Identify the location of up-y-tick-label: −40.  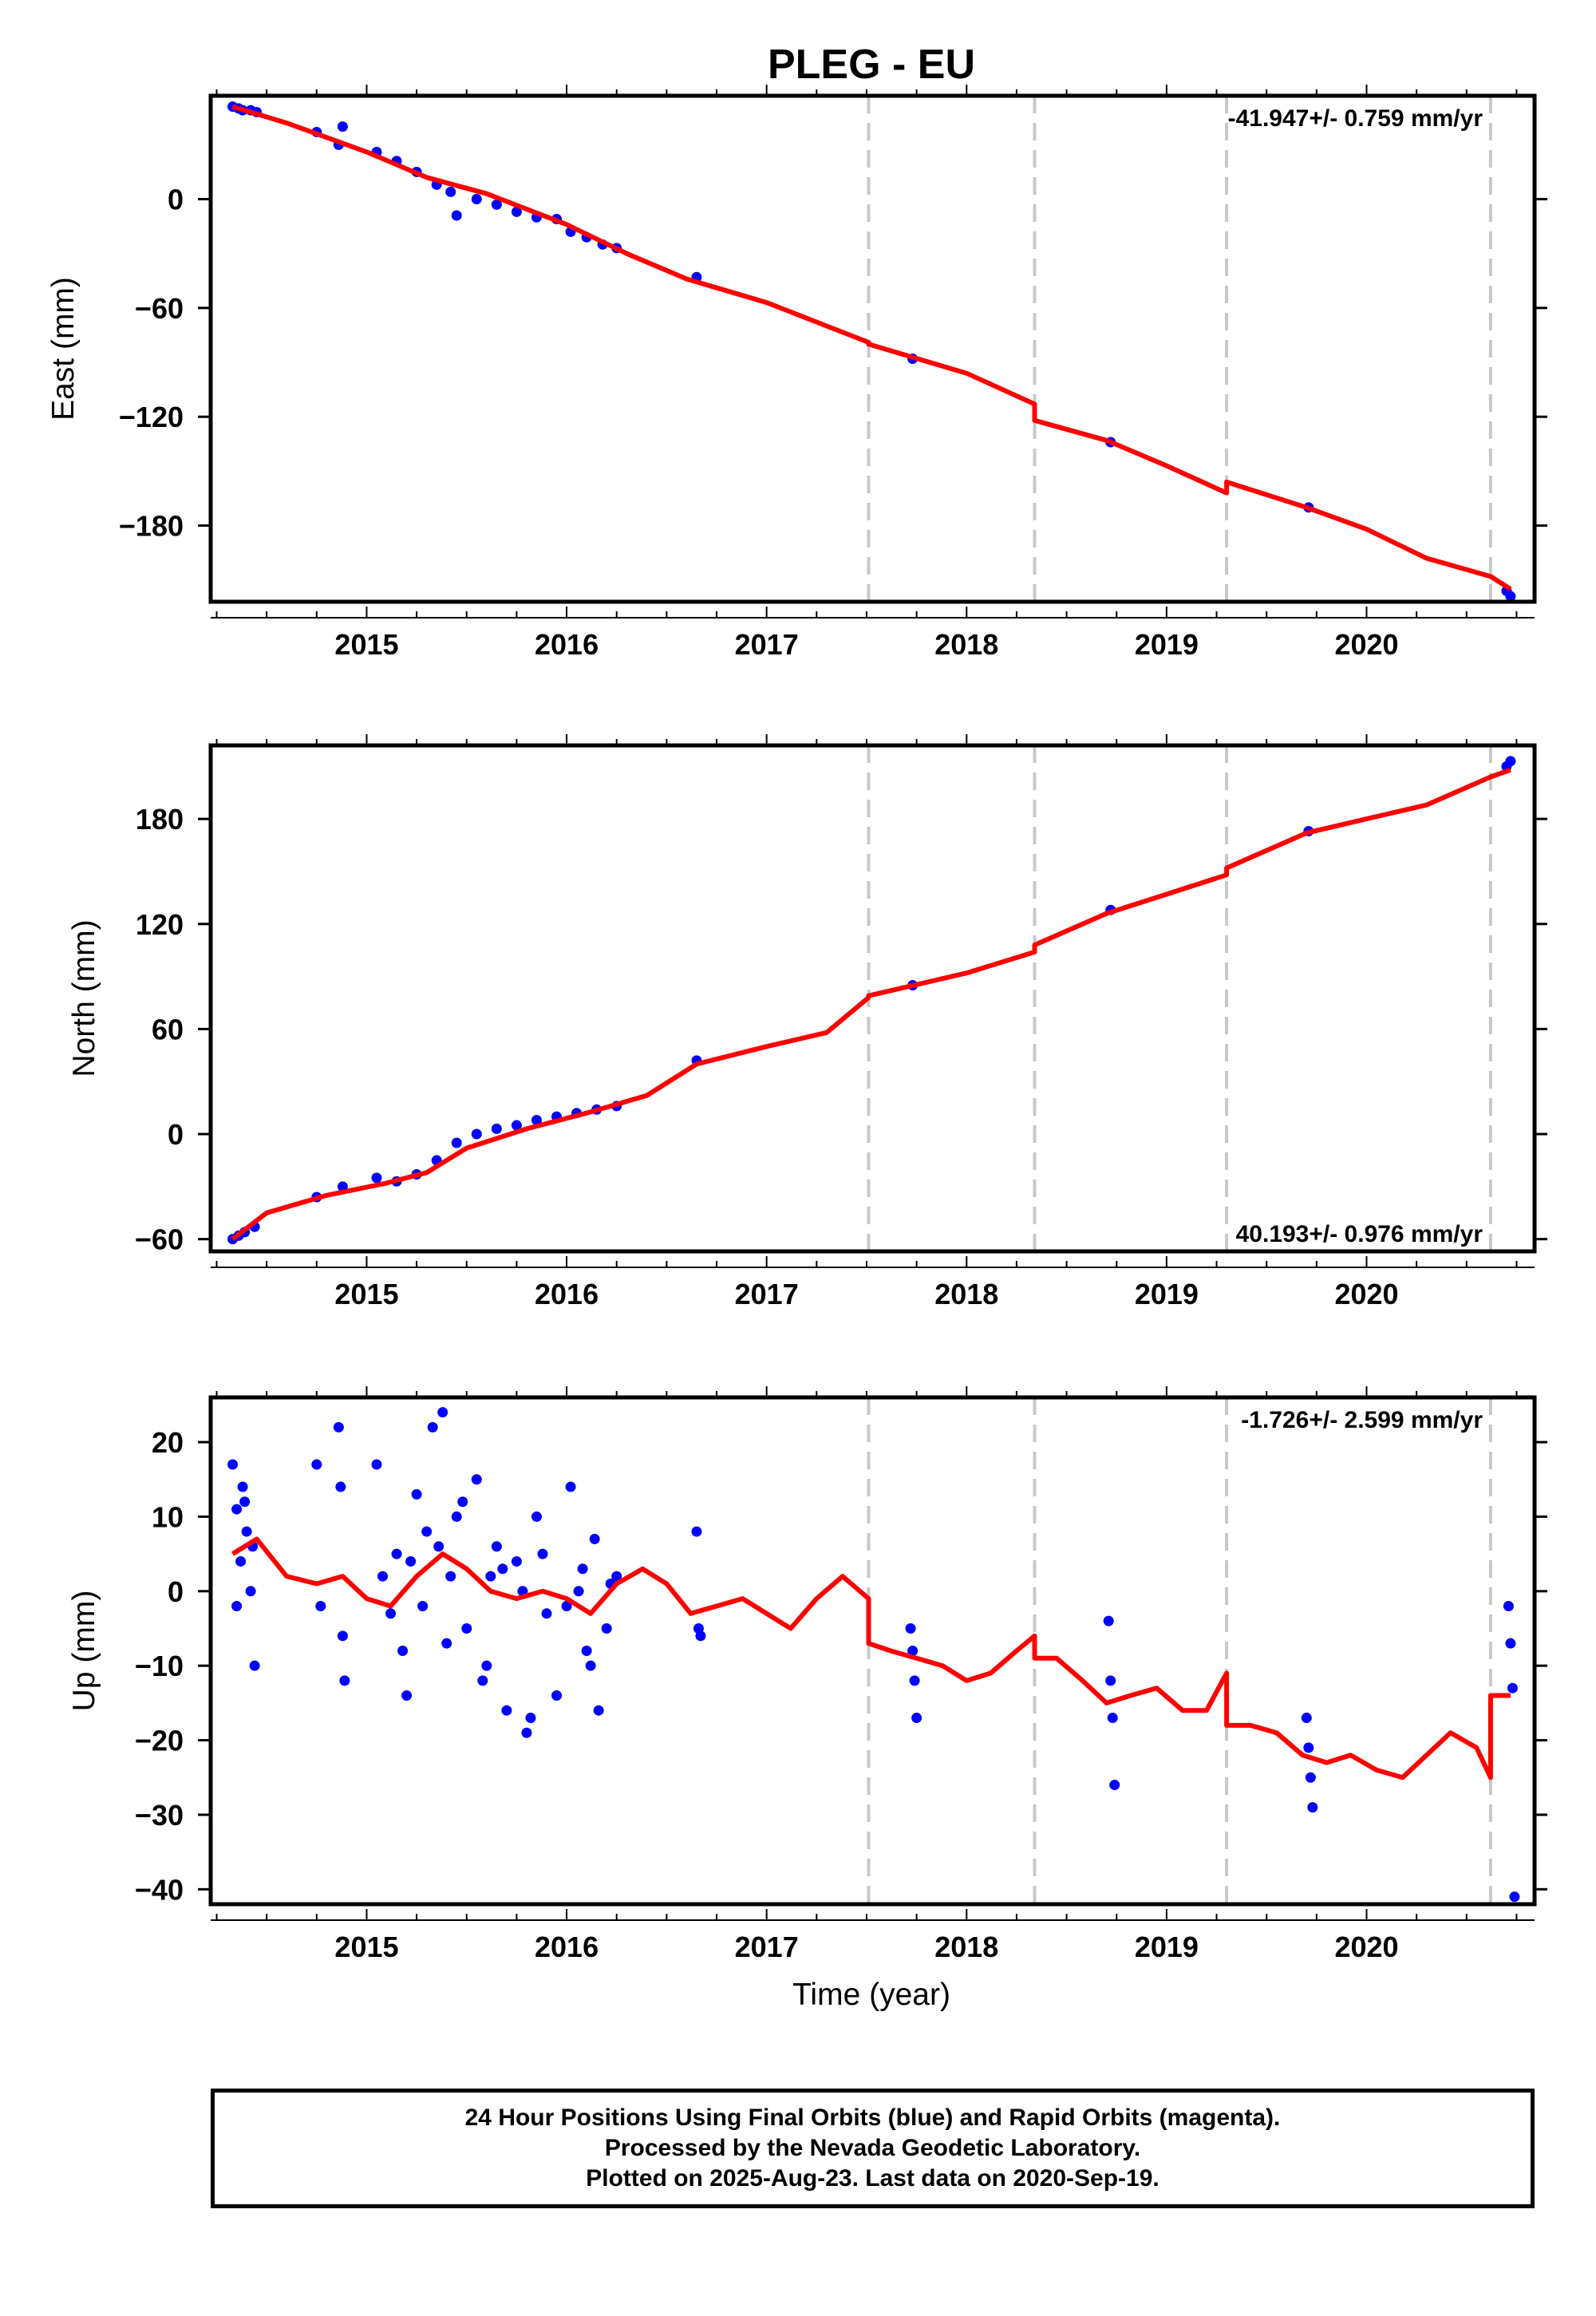
(159, 1889).